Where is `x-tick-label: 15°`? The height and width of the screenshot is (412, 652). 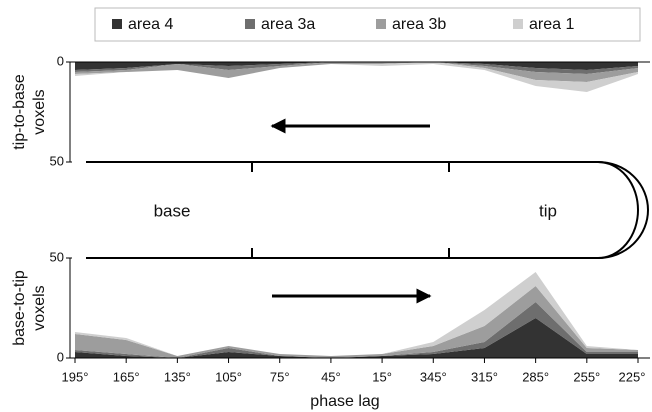 x-tick-label: 15° is located at coordinates (382, 376).